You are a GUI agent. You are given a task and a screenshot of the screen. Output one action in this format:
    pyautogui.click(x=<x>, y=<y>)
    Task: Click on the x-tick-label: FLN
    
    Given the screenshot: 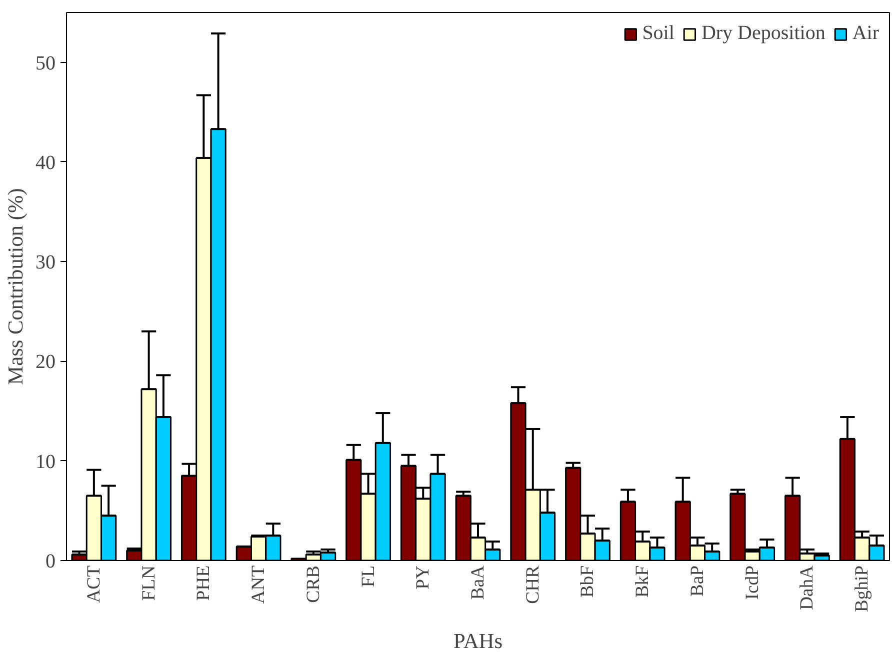 What is the action you would take?
    pyautogui.click(x=149, y=582)
    